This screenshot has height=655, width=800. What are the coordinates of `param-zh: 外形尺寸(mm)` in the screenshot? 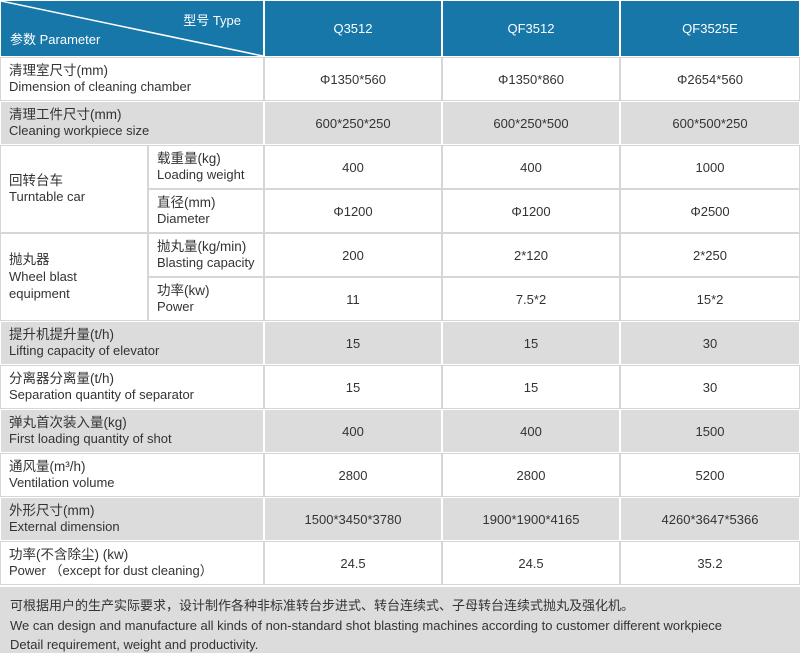 It's located at (52, 510).